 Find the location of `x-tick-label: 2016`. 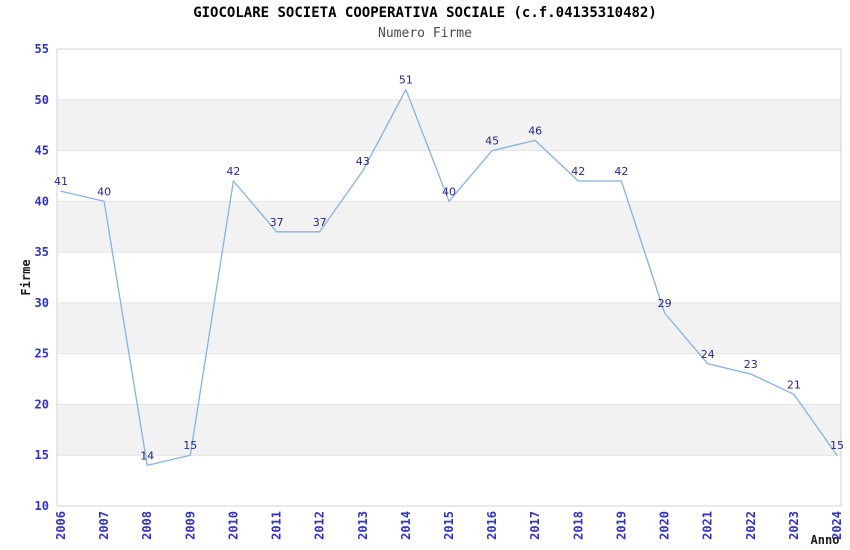

x-tick-label: 2016 is located at coordinates (492, 525).